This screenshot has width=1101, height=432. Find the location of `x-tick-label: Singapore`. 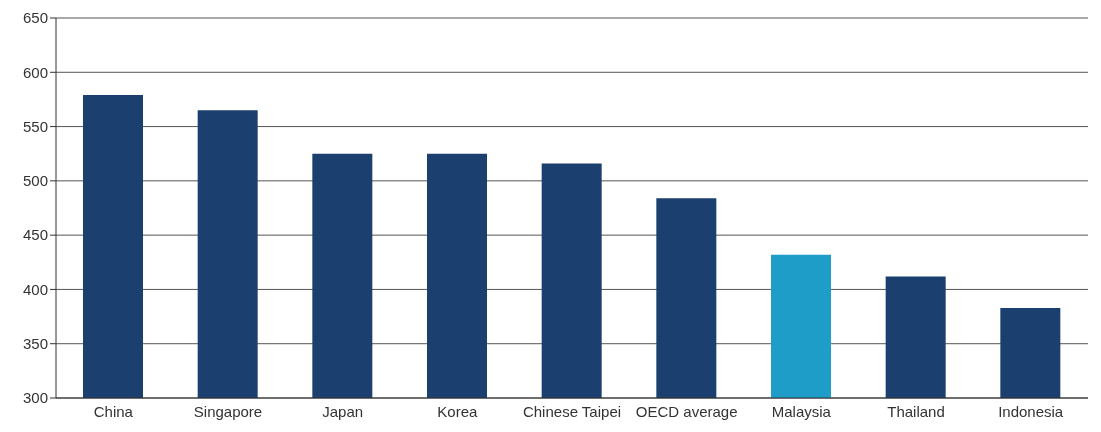

x-tick-label: Singapore is located at coordinates (228, 411).